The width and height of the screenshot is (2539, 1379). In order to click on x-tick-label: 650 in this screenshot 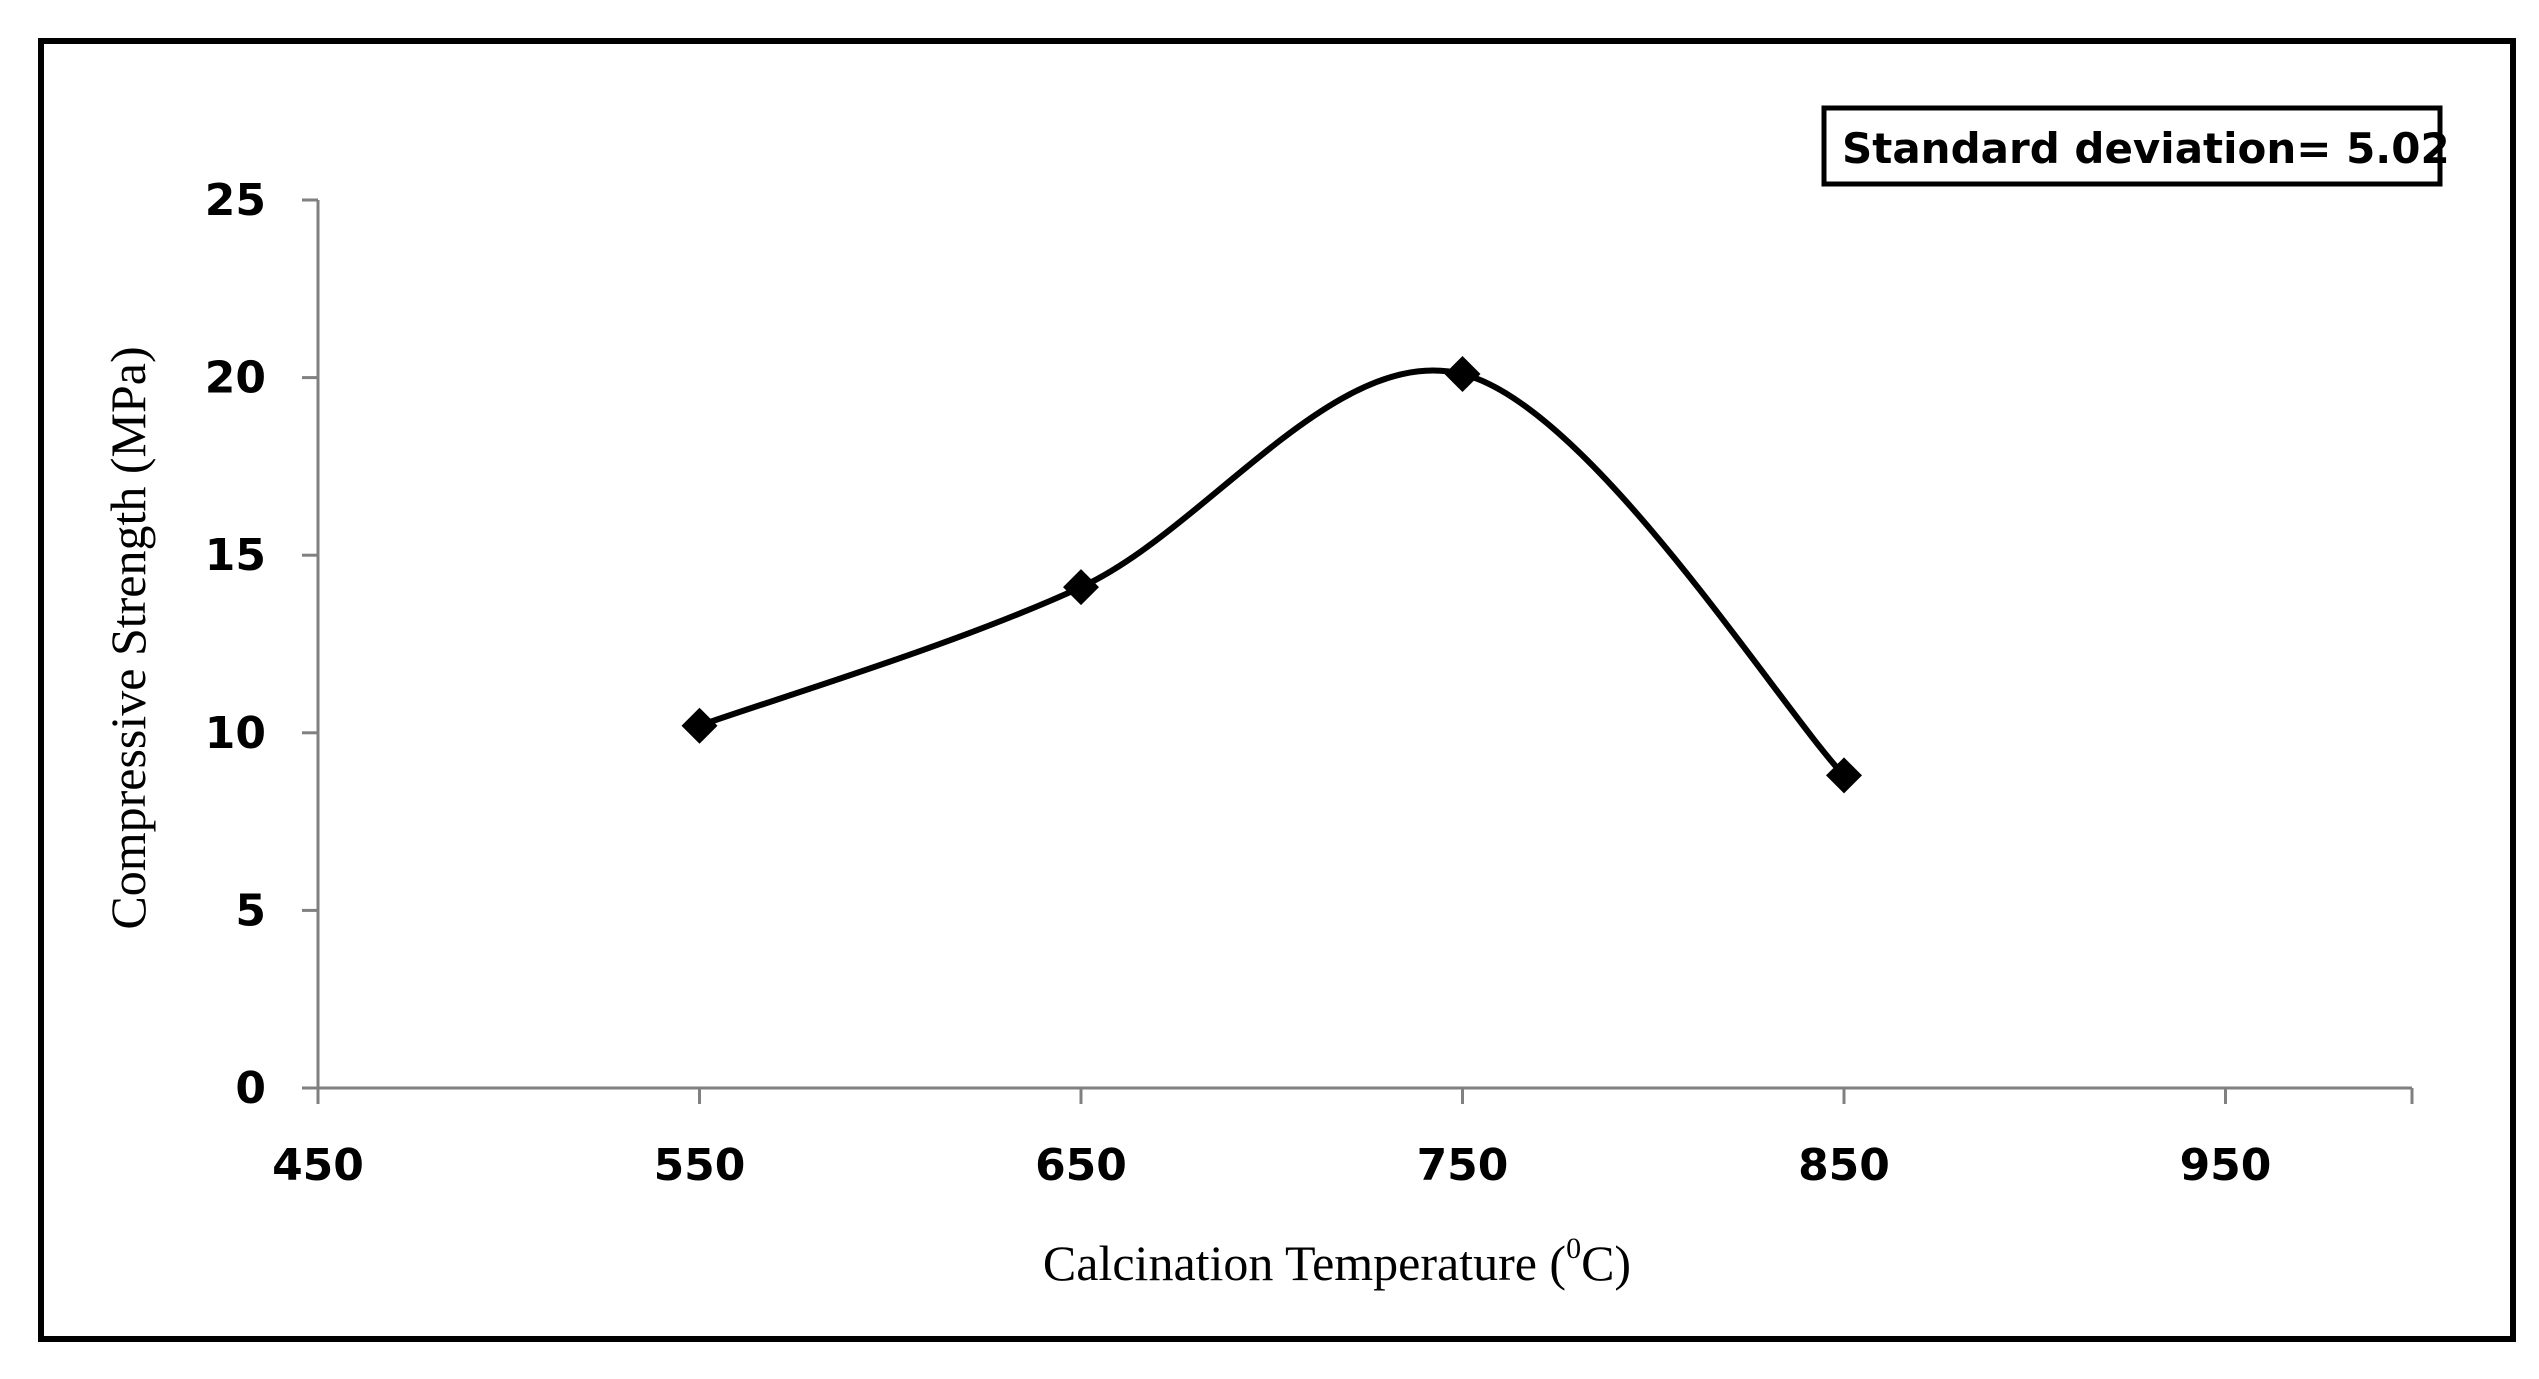, I will do `click(1081, 1165)`.